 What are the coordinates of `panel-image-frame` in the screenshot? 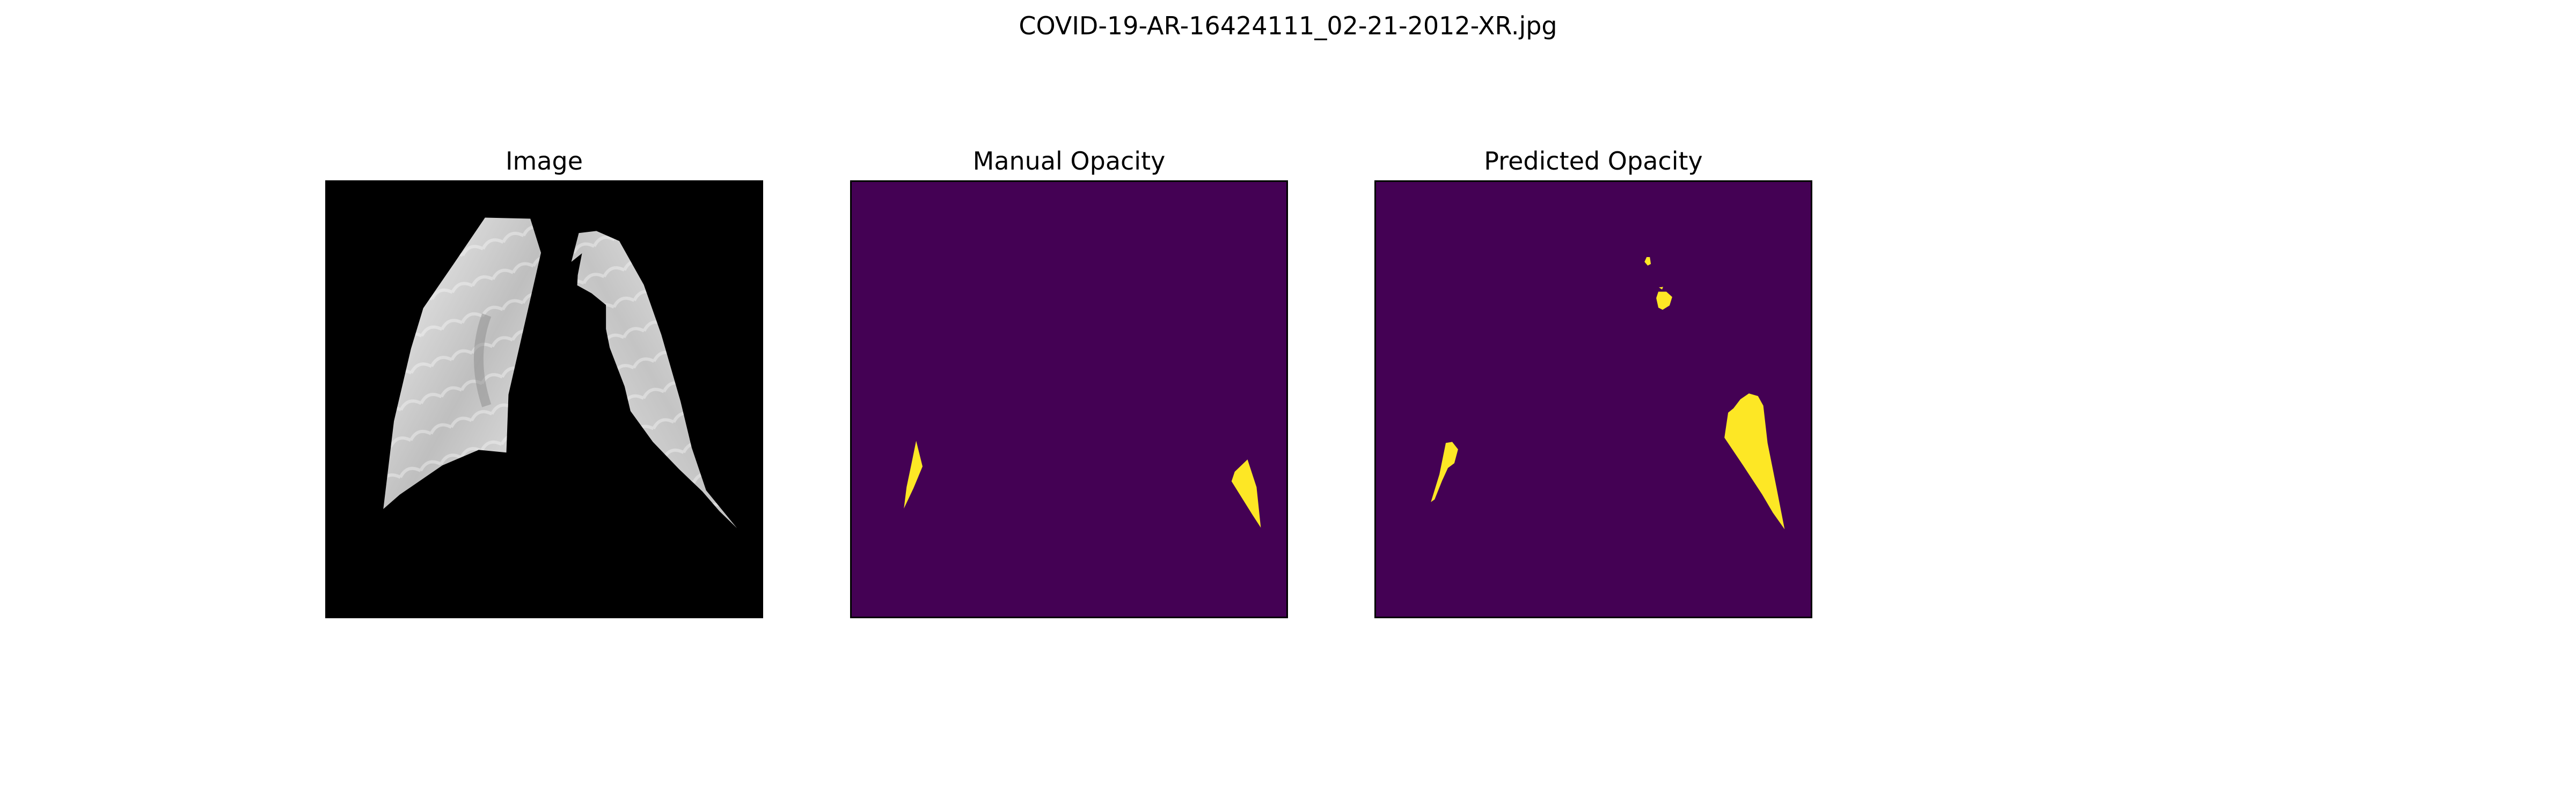 It's located at (544, 399).